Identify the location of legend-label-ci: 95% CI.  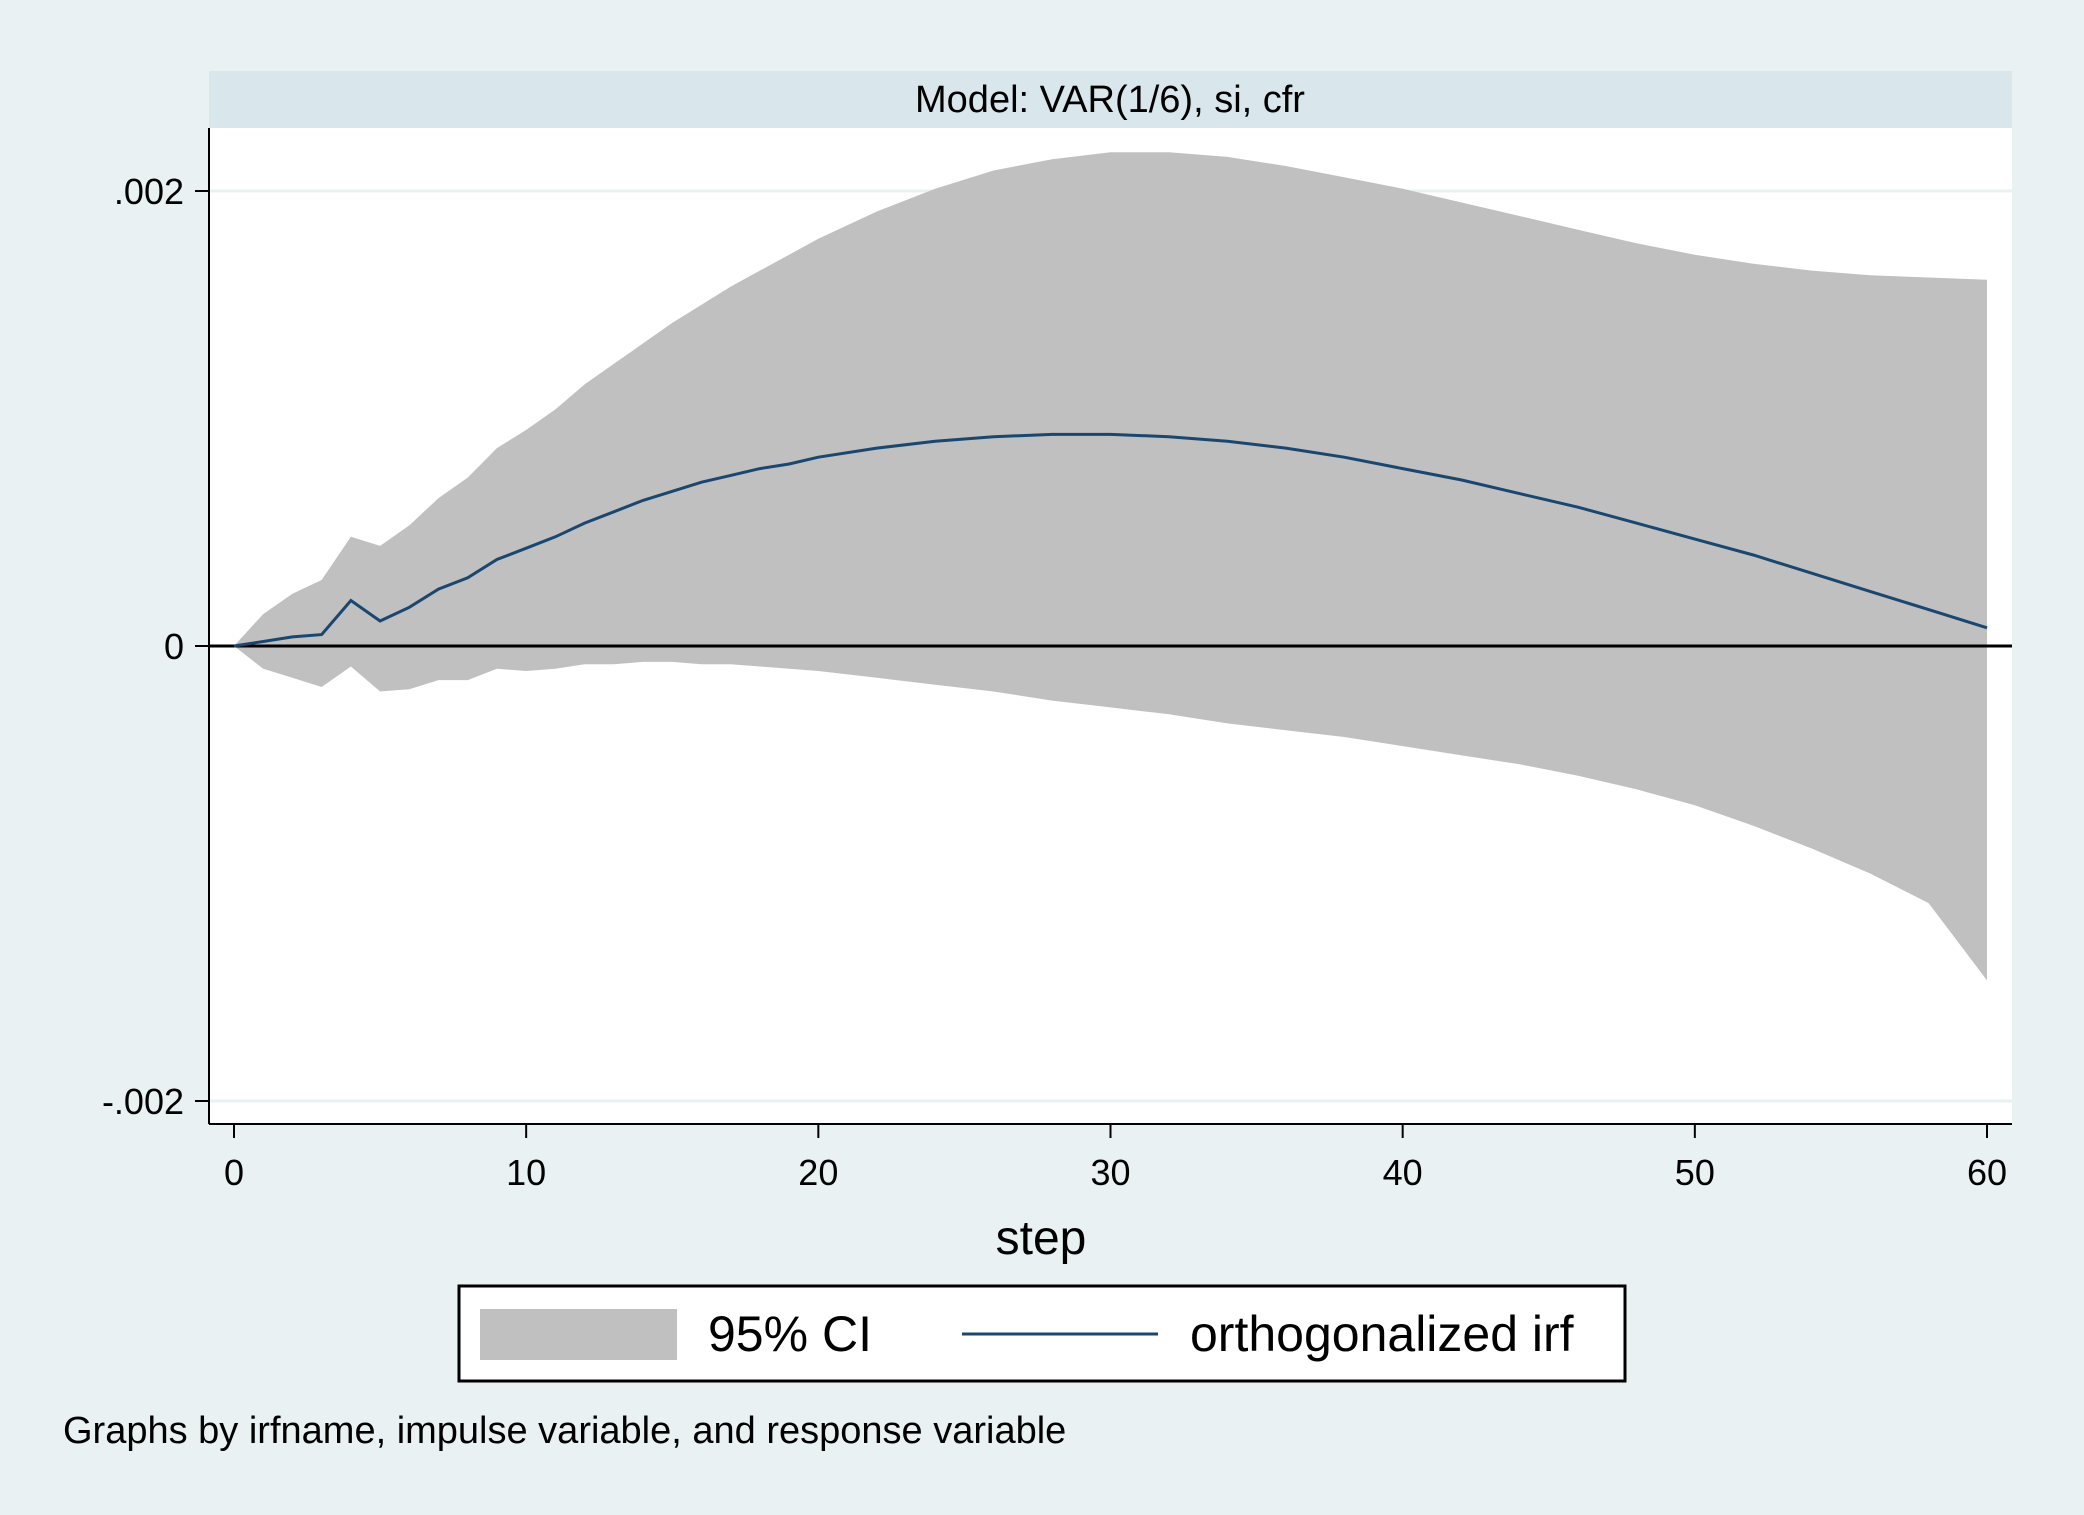
(790, 1334).